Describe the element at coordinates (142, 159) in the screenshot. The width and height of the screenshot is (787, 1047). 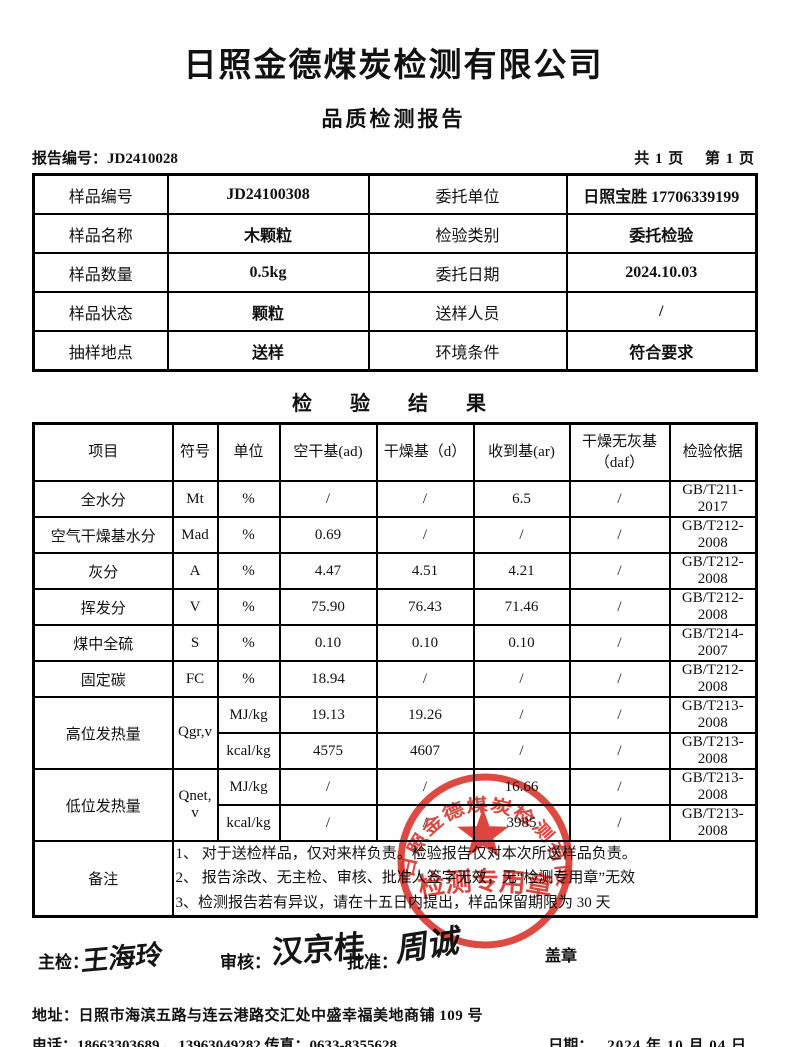
I see `report-number-value: JD2410028` at that location.